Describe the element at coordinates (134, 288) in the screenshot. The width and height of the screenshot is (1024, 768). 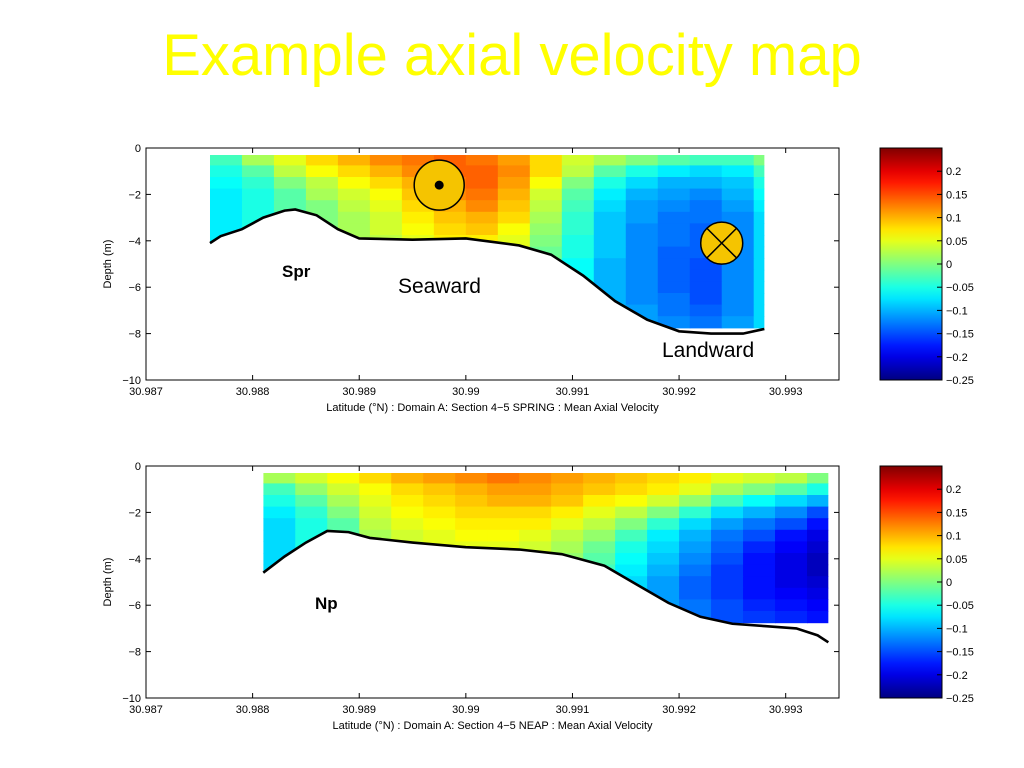
I see `y-tick-label: −6` at that location.